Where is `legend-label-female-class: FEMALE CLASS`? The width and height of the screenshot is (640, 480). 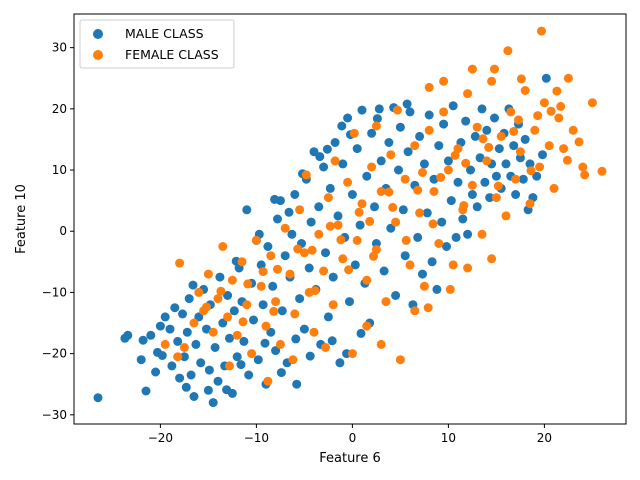 legend-label-female-class: FEMALE CLASS is located at coordinates (172, 54).